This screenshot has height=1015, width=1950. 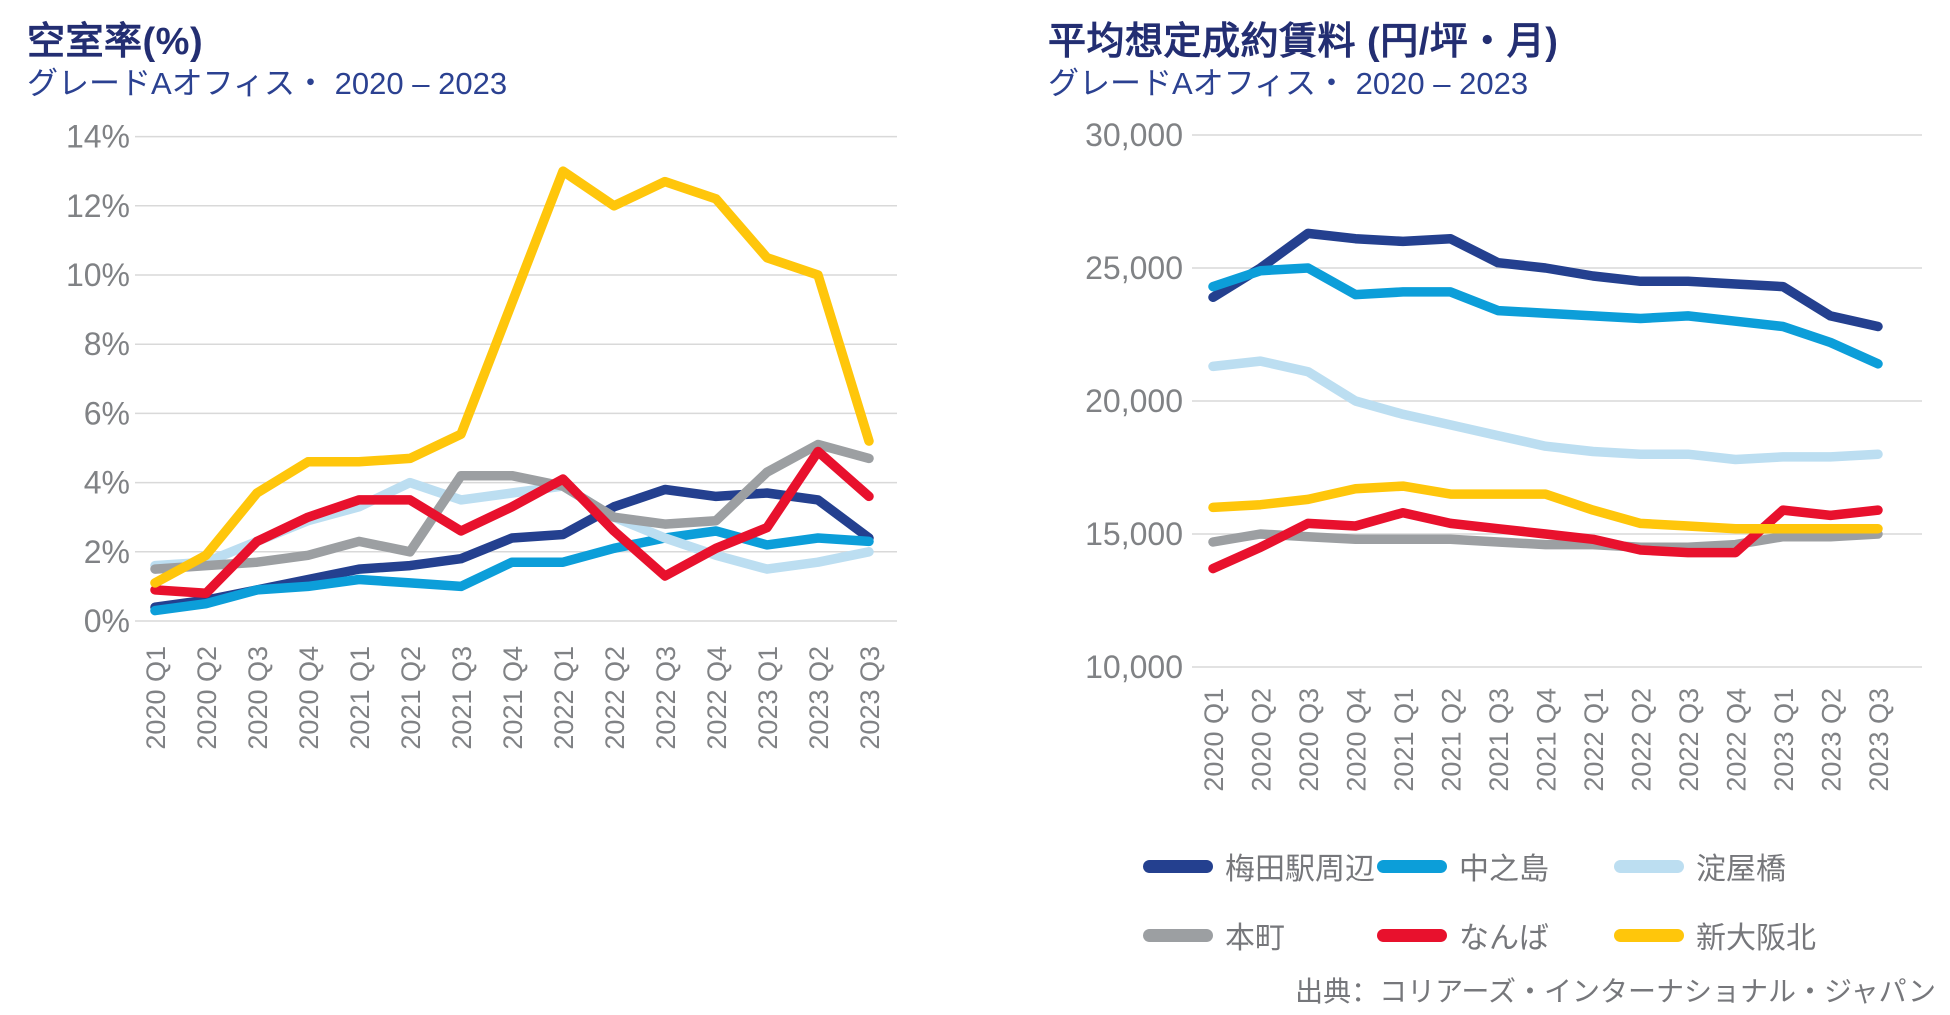 I want to click on legend-label: 淀屋橋, so click(x=1741, y=869).